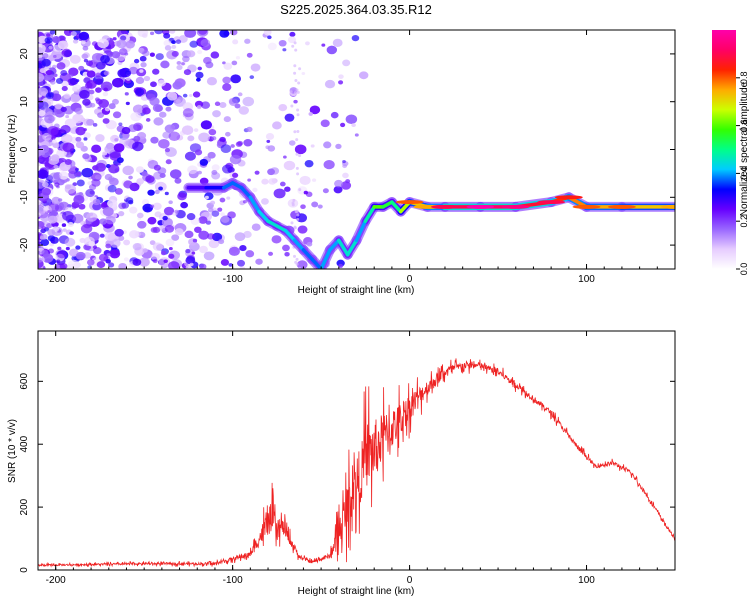 The width and height of the screenshot is (750, 600). I want to click on spectrogram-ridge-hotspot, so click(480, 206).